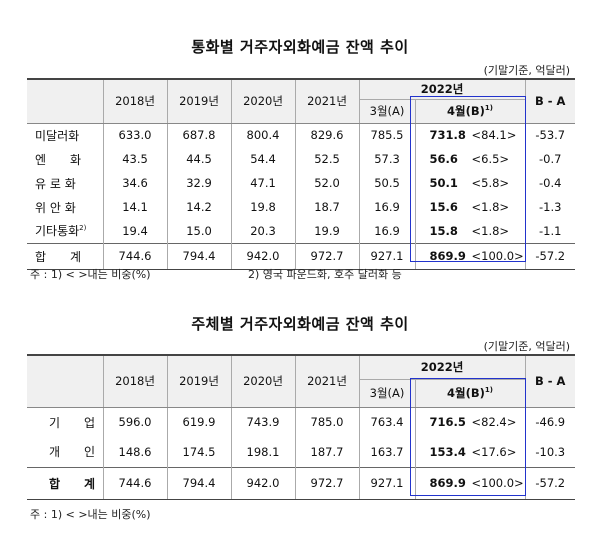 The width and height of the screenshot is (600, 540). What do you see at coordinates (326, 452) in the screenshot?
I see `value-cell: 187.7` at bounding box center [326, 452].